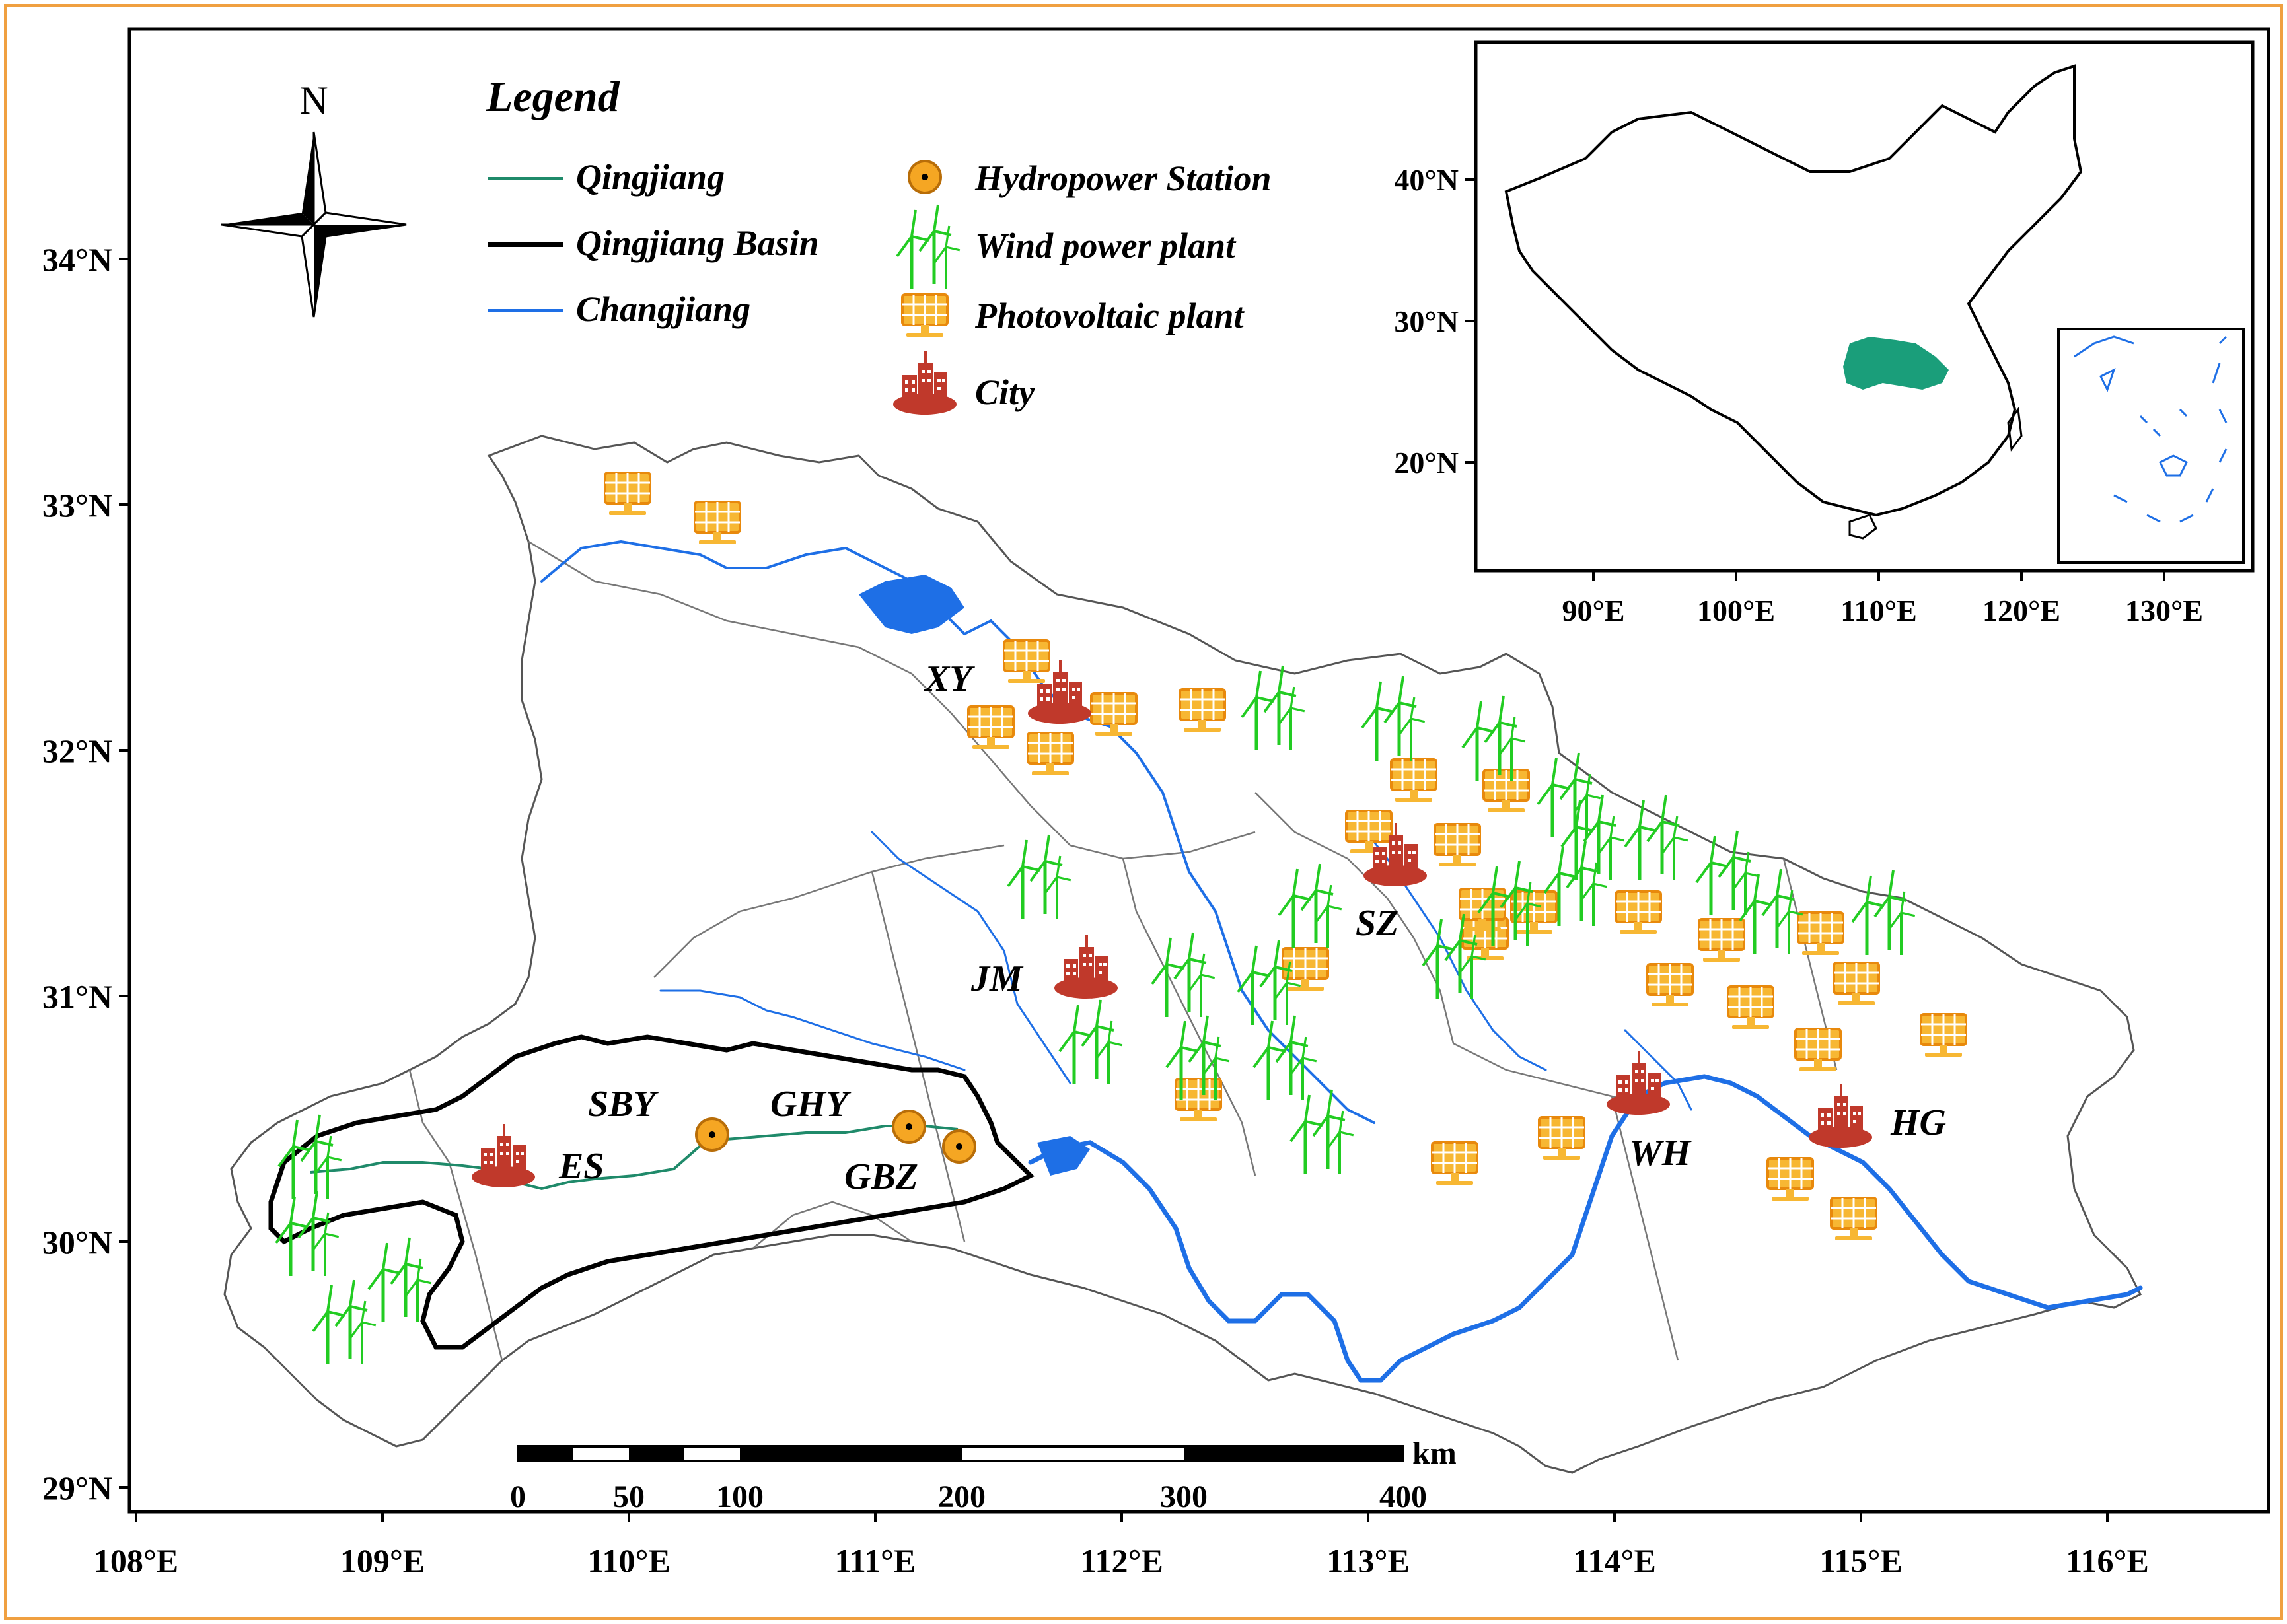  What do you see at coordinates (1426, 180) in the screenshot?
I see `inset-y-tick: 40°N` at bounding box center [1426, 180].